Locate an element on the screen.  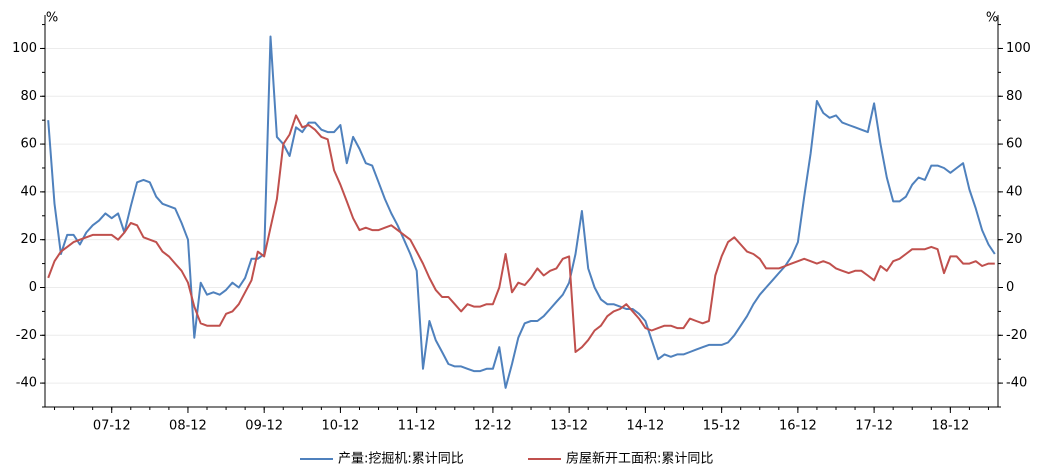
x-tick-label: 16-12 is located at coordinates (798, 426).